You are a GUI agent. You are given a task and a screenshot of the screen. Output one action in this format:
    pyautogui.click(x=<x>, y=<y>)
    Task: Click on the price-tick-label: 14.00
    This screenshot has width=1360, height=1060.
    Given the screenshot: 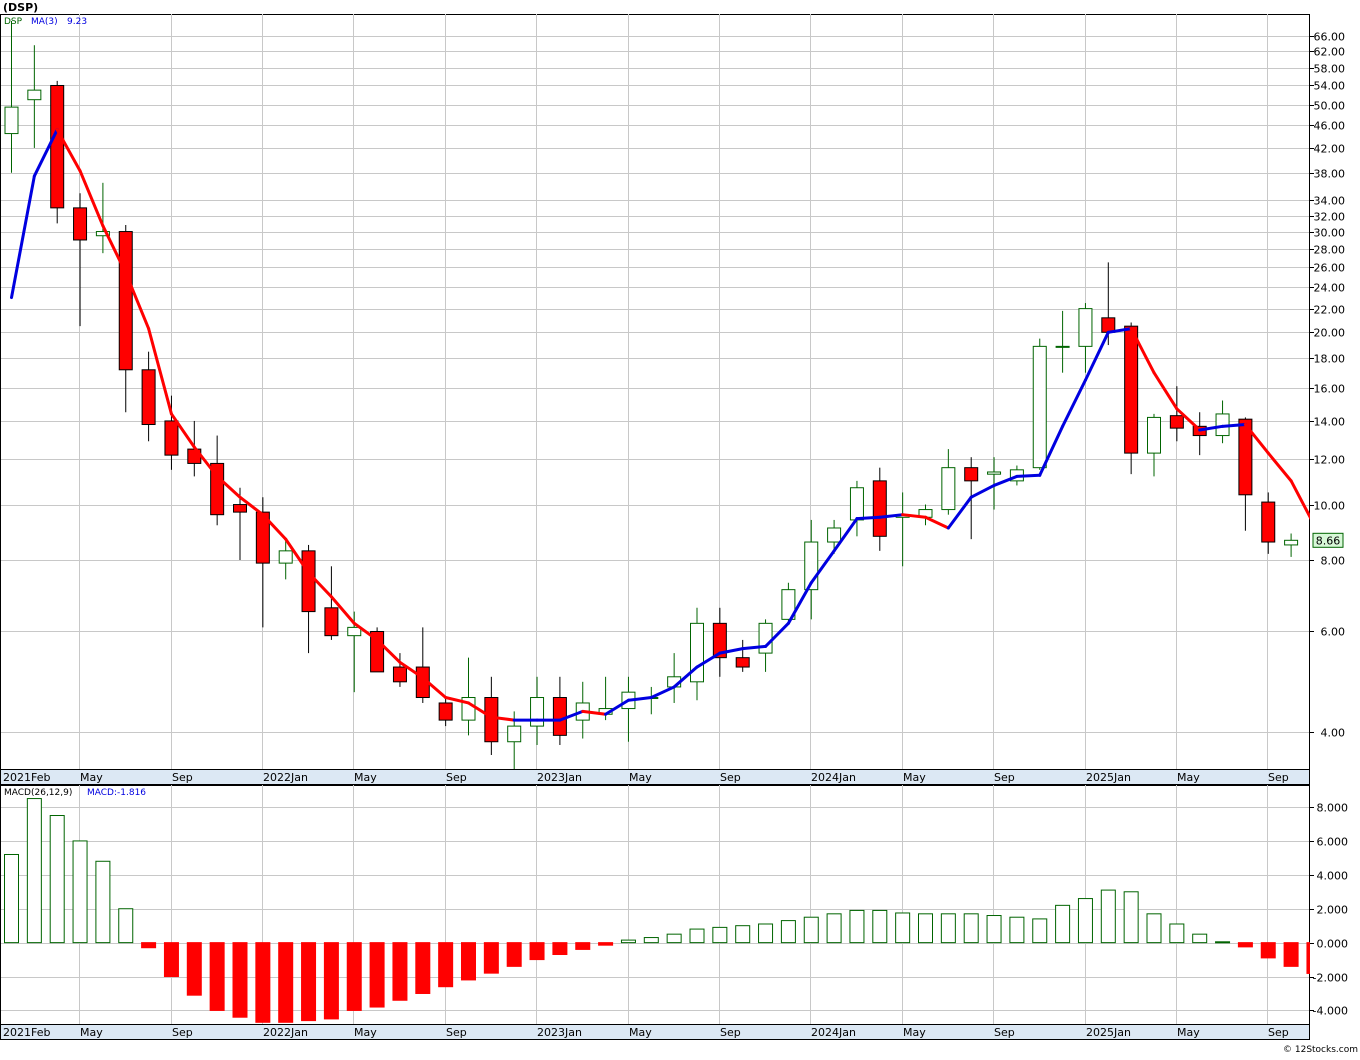 What is the action you would take?
    pyautogui.click(x=1330, y=422)
    